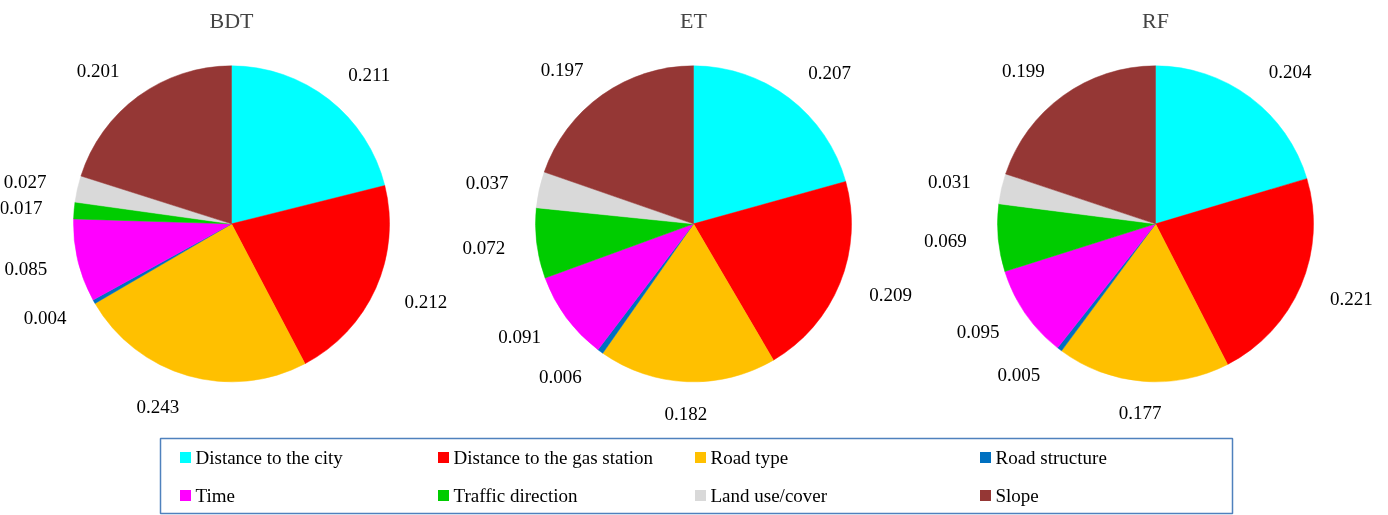 The image size is (1388, 515). Describe the element at coordinates (686, 413) in the screenshot. I see `data-label: 0.182` at that location.